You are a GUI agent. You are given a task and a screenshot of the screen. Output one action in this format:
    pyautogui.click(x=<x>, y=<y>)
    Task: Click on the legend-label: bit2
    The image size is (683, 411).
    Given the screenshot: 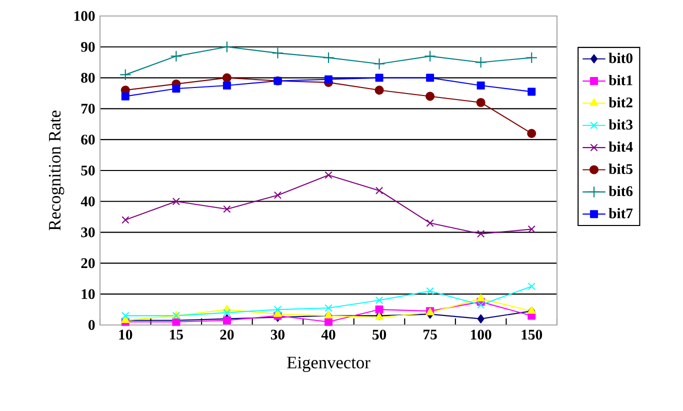 What is the action you would take?
    pyautogui.click(x=620, y=102)
    